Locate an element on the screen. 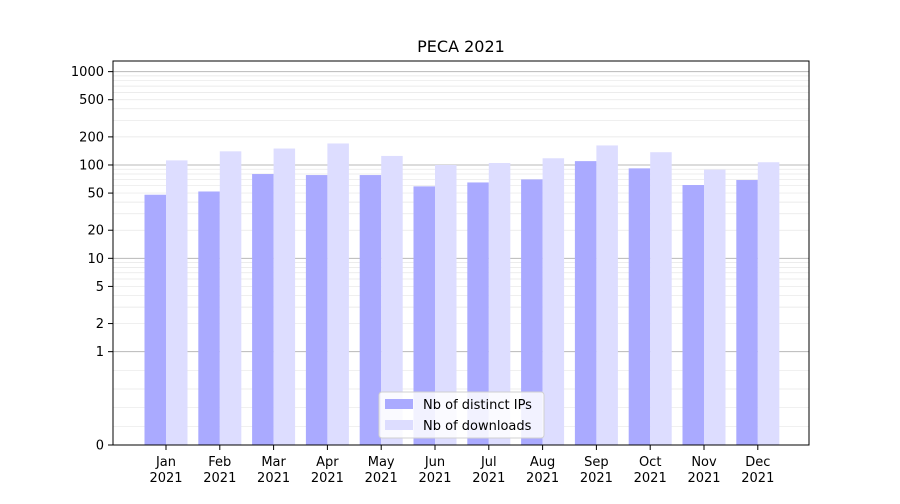 This screenshot has height=504, width=900. x-tick-label: Oct 2021 is located at coordinates (650, 470).